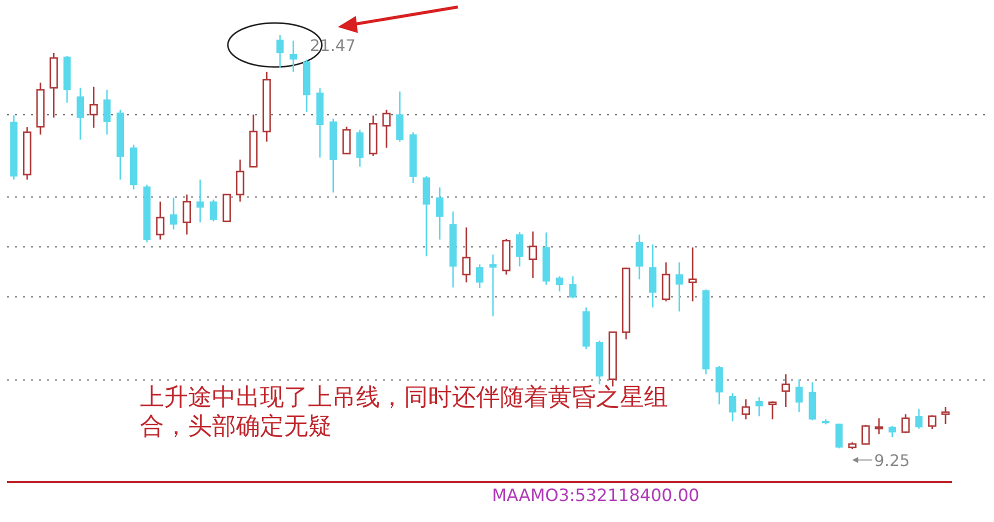 Image resolution: width=994 pixels, height=522 pixels. What do you see at coordinates (596, 496) in the screenshot?
I see `text: MAAMO3:532118400.00` at bounding box center [596, 496].